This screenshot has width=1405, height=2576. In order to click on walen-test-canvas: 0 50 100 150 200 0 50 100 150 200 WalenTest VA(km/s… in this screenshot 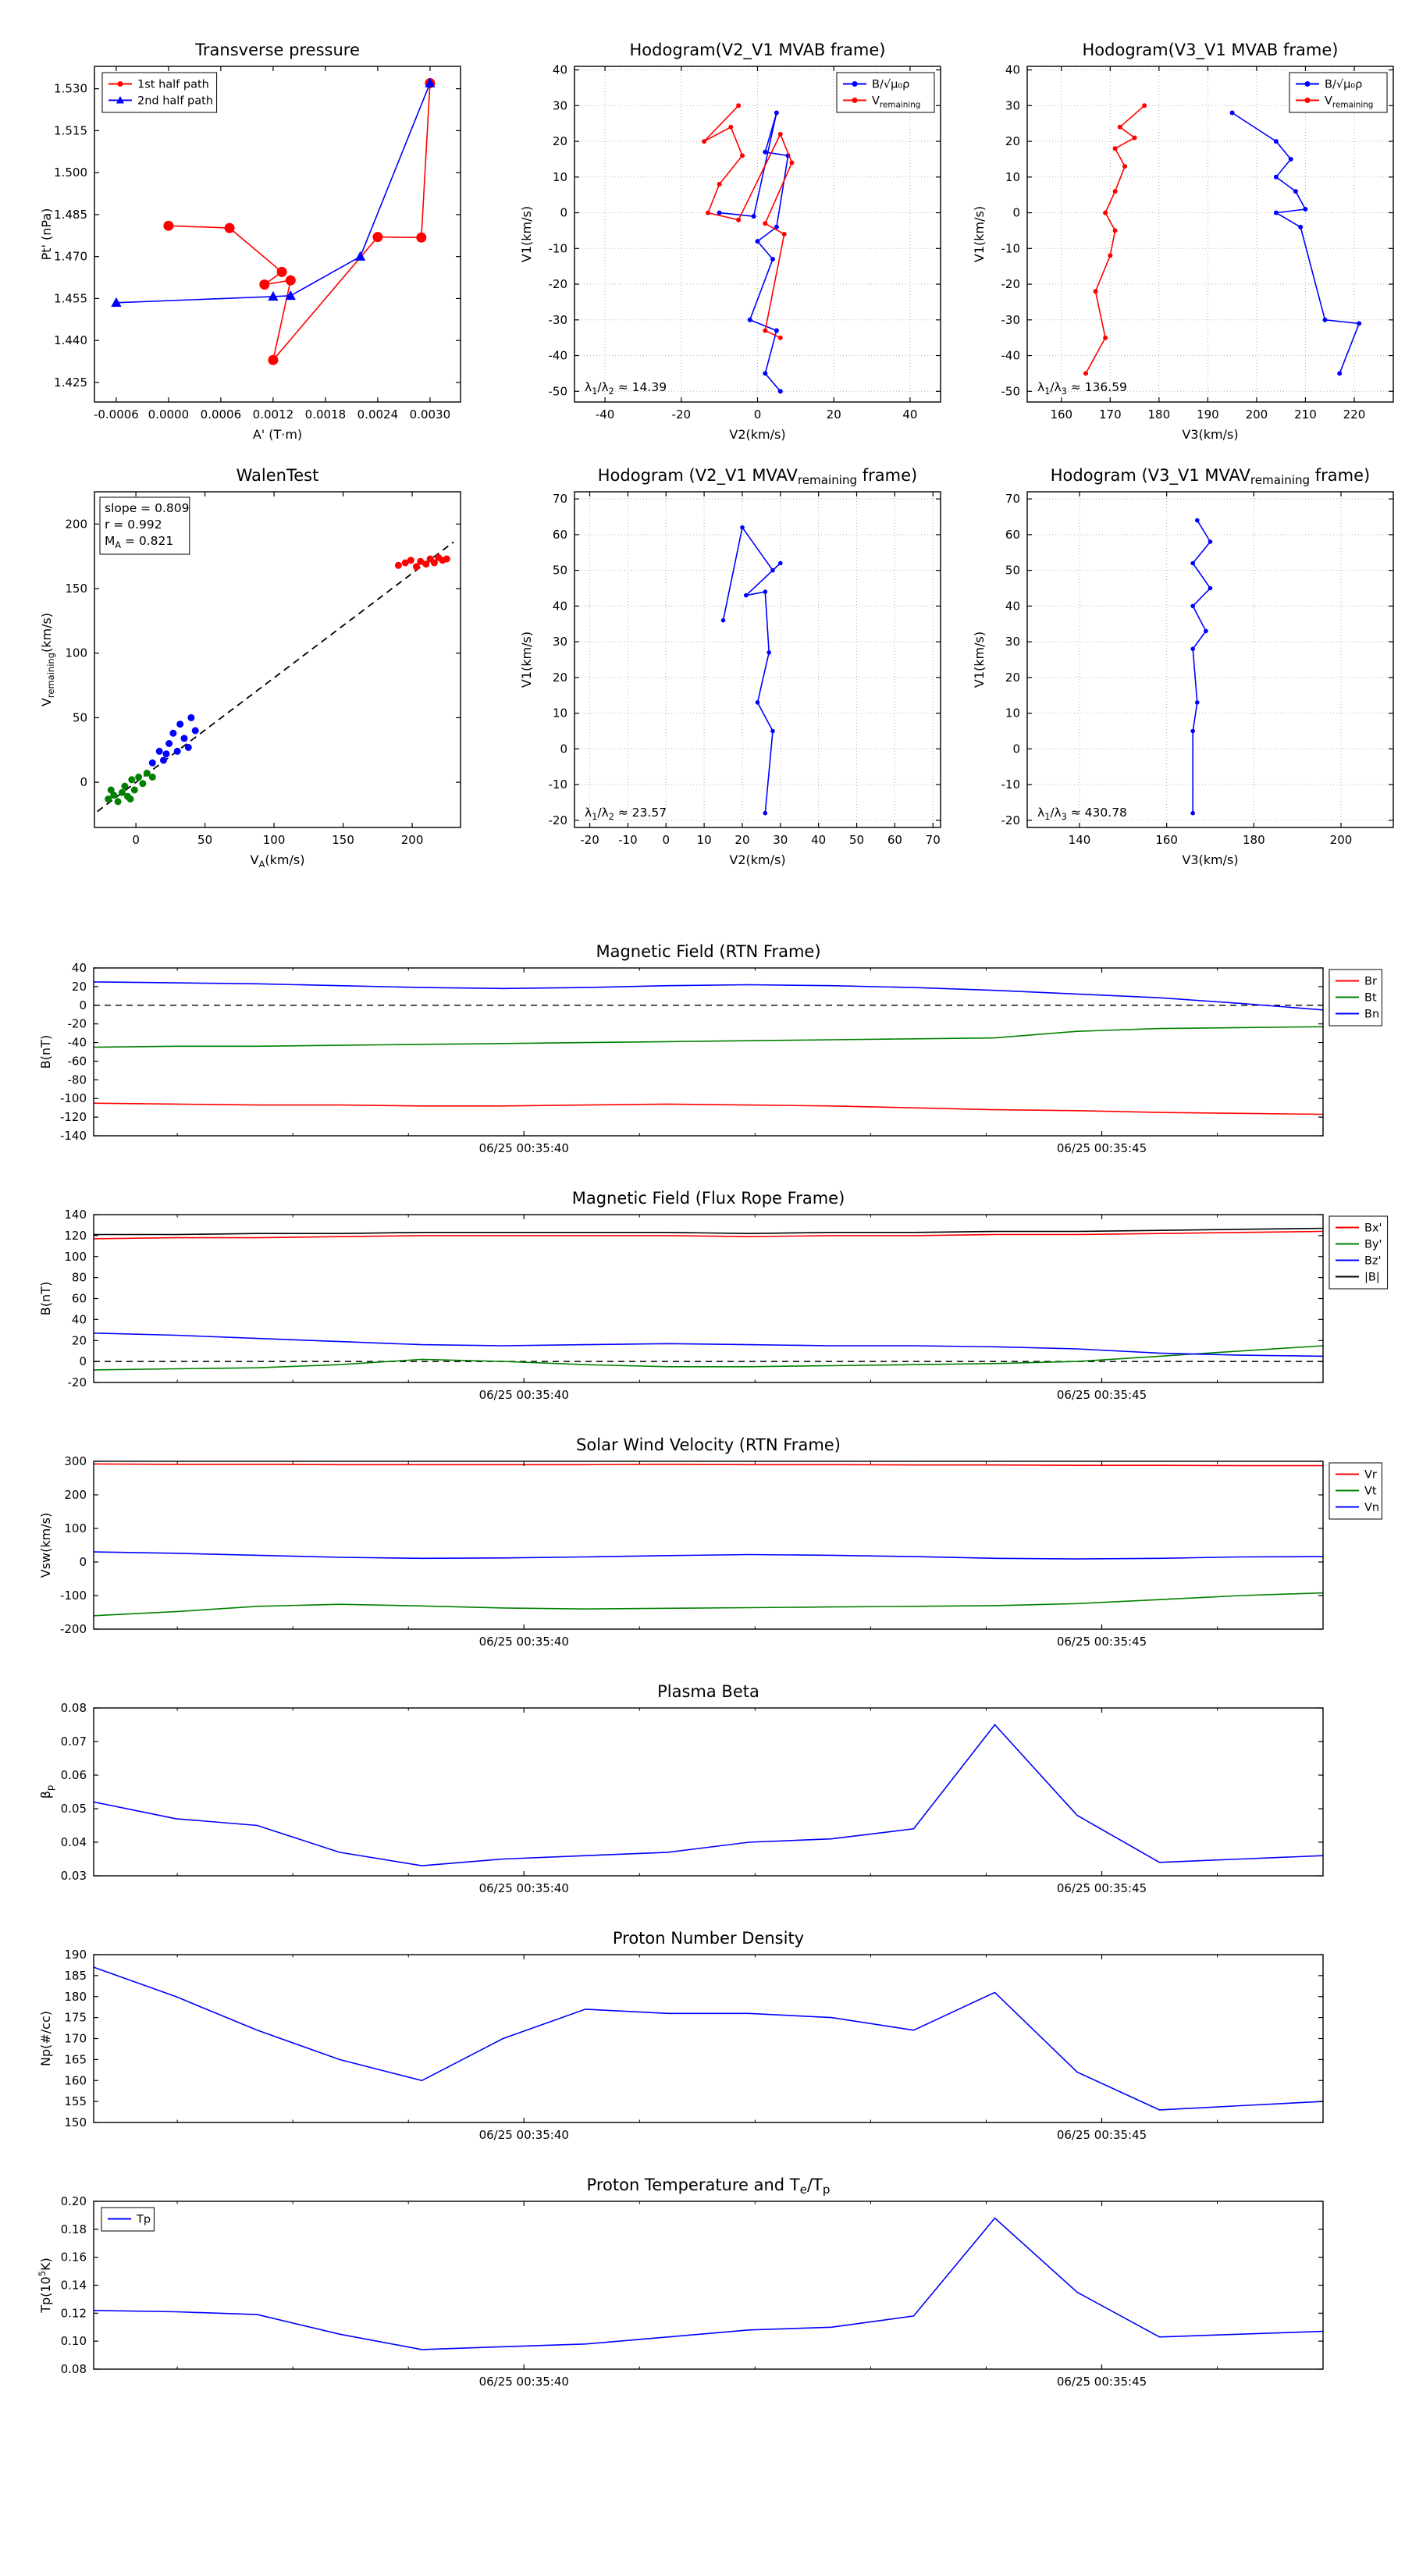, I will do `click(250, 668)`.